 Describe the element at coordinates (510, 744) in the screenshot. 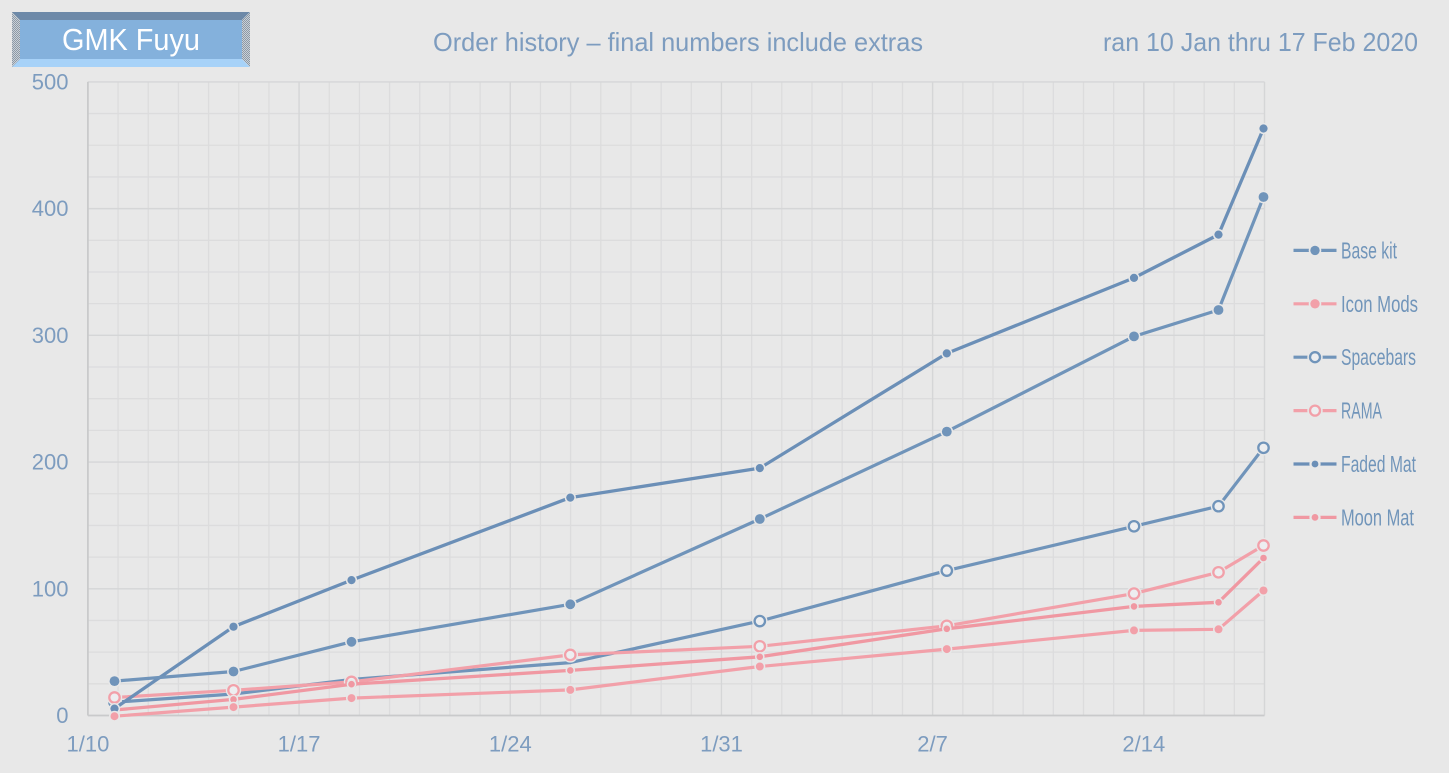

I see `svg-text: 1/24` at that location.